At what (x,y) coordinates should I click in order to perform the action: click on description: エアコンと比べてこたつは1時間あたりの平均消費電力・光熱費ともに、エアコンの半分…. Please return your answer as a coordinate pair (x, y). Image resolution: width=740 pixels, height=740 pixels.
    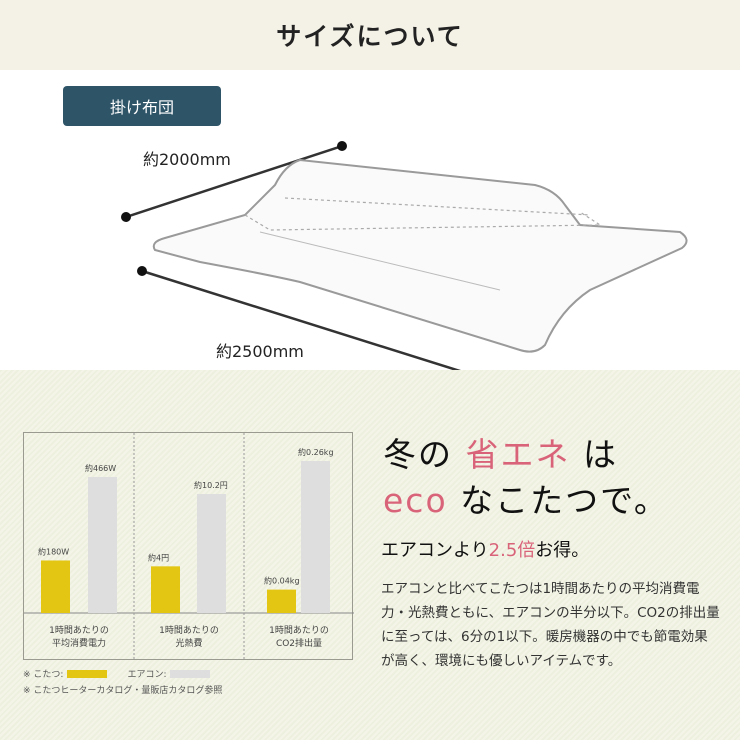
    Looking at the image, I should click on (550, 625).